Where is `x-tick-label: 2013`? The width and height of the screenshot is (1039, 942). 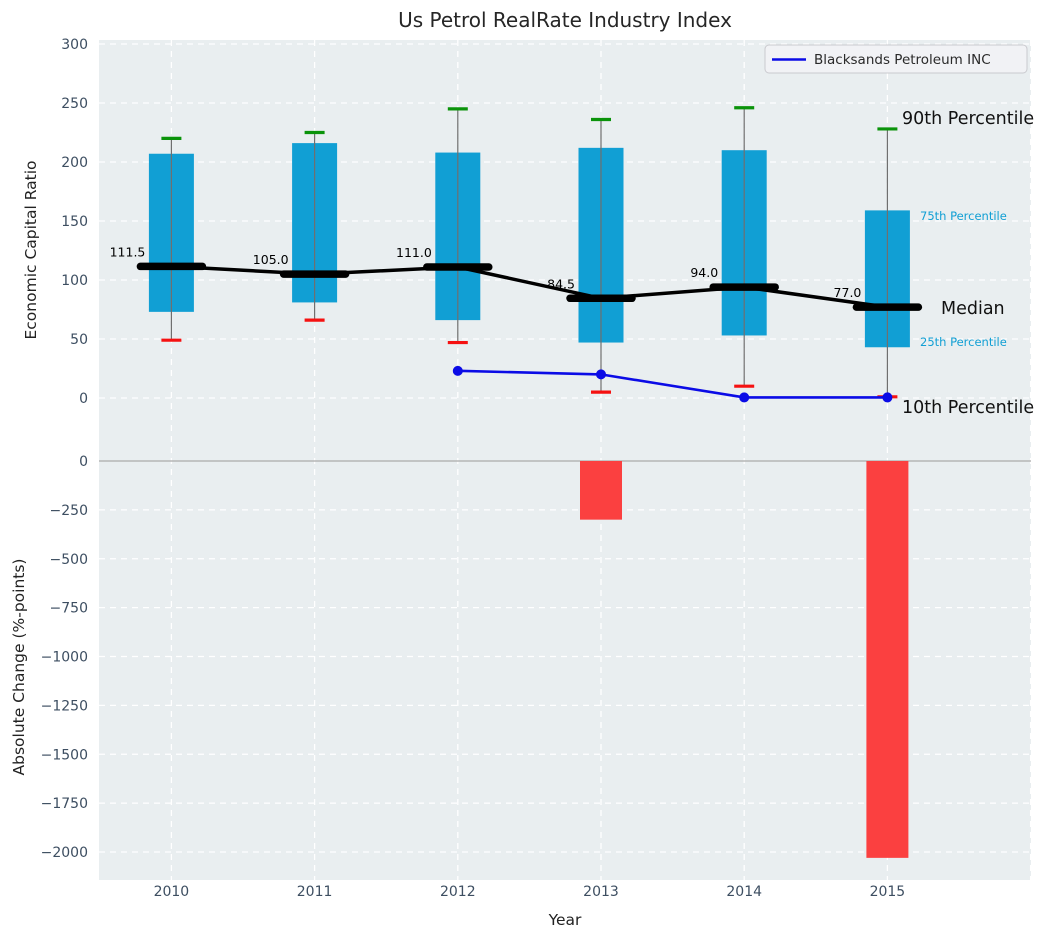 x-tick-label: 2013 is located at coordinates (601, 892).